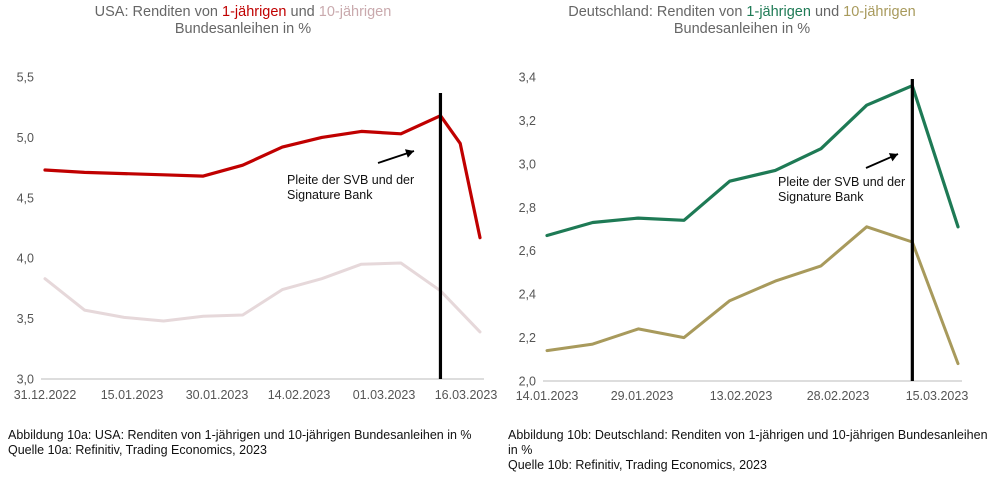 The height and width of the screenshot is (477, 1000). Describe the element at coordinates (527, 121) in the screenshot. I see `de-y-tick-label: 3,2` at that location.